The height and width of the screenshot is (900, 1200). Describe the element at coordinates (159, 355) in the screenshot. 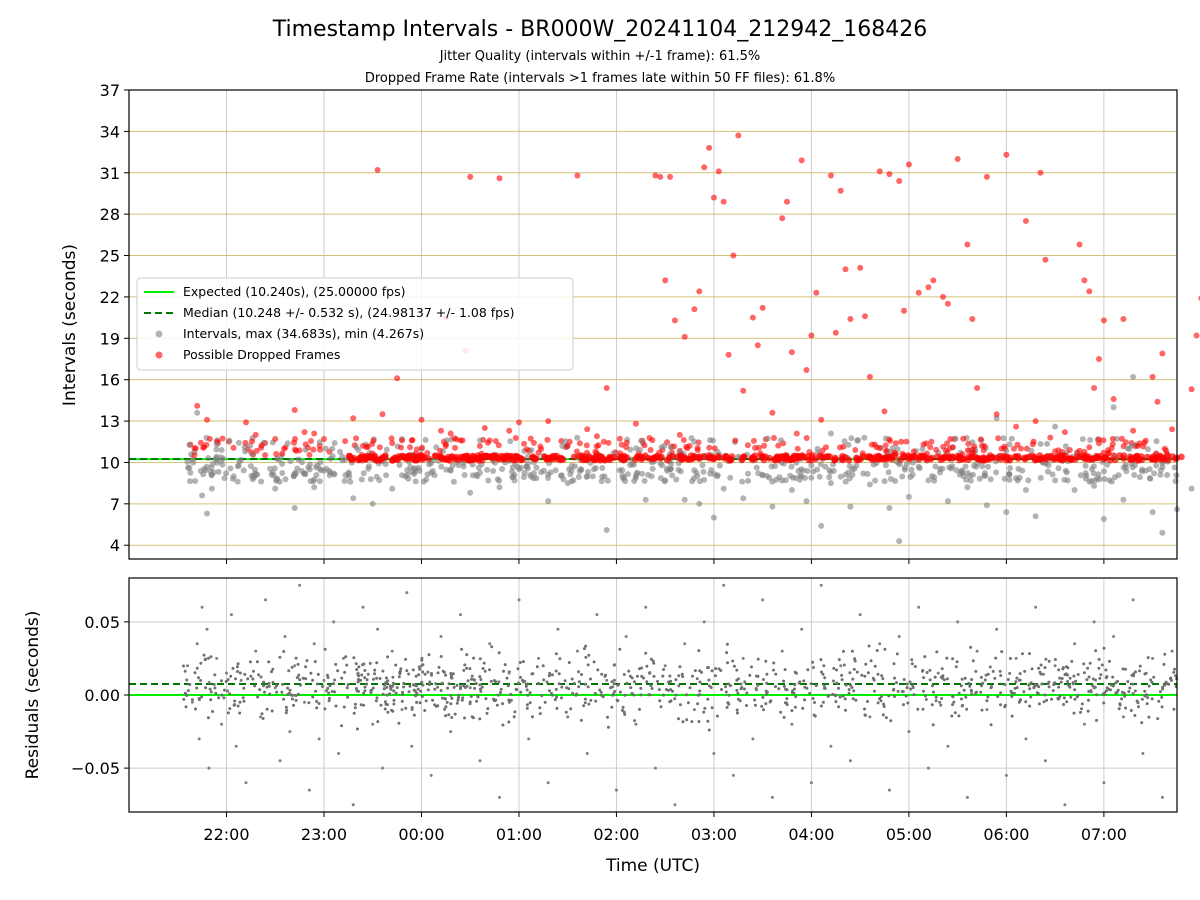

I see `legend-dropped-frames-swatch` at that location.